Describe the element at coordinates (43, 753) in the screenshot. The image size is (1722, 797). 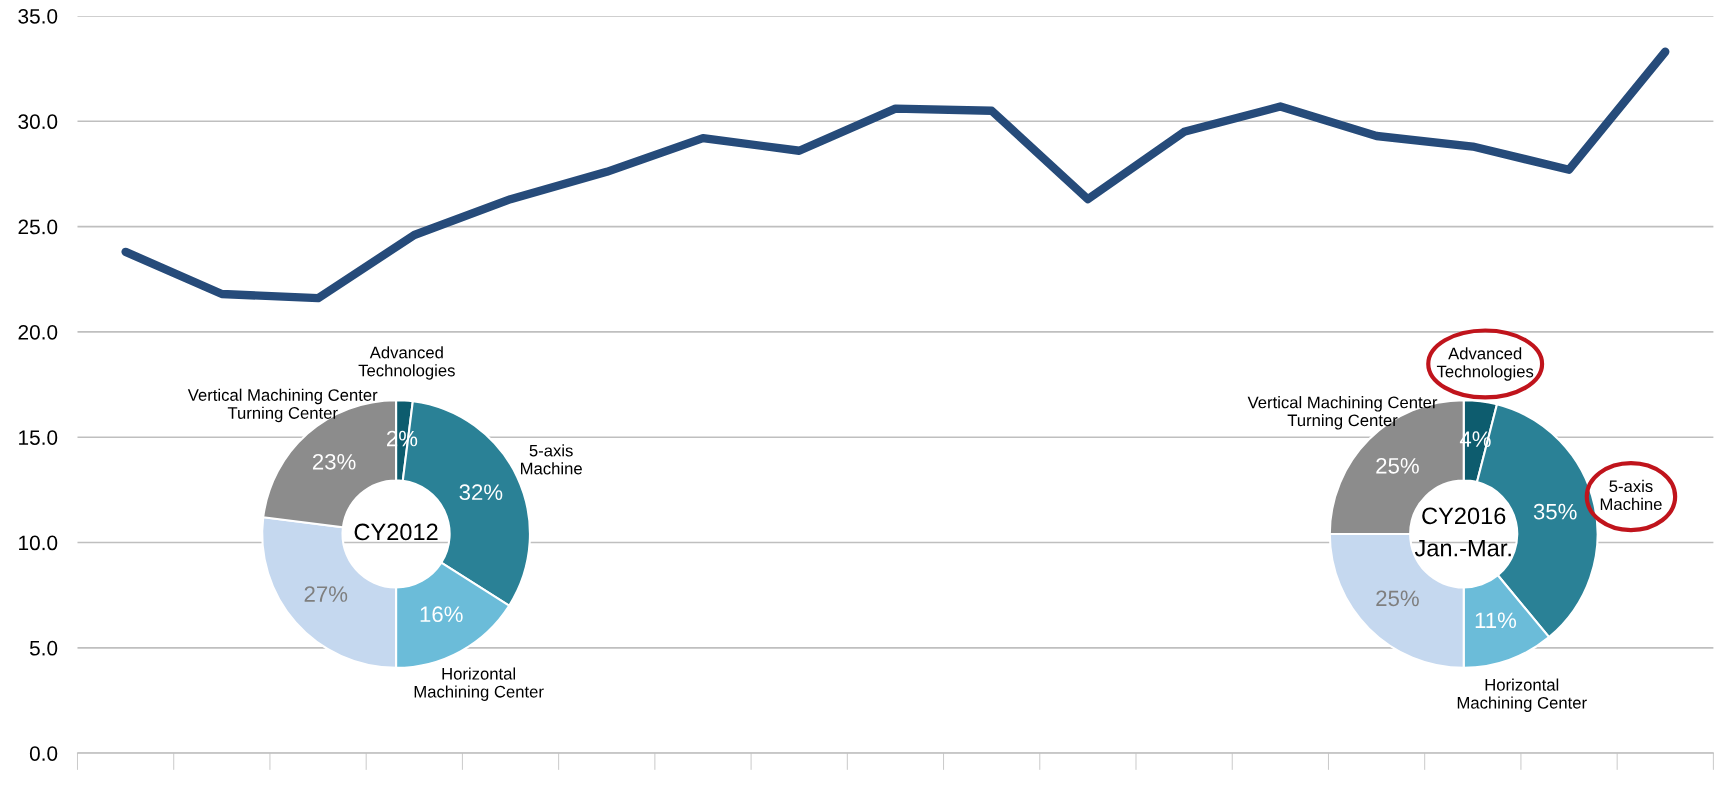
I see `y-tick-label: 0.0` at that location.